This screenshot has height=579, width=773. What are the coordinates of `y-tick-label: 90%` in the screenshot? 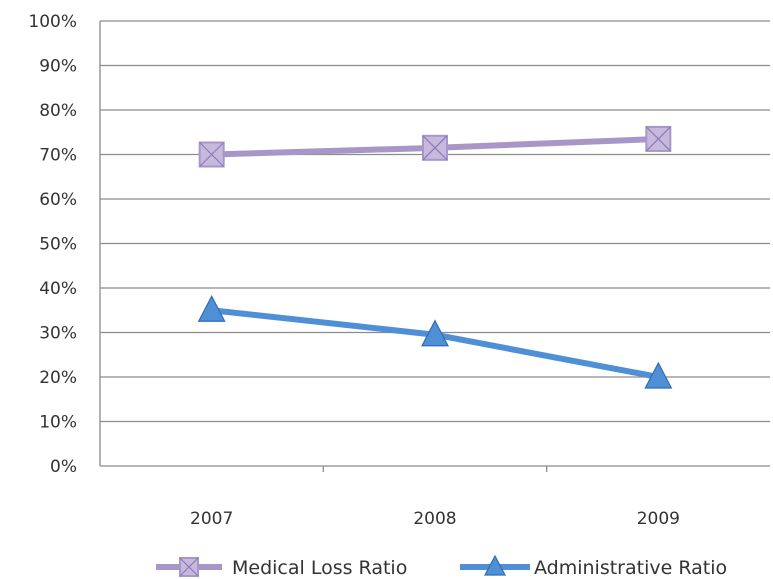 It's located at (58, 67).